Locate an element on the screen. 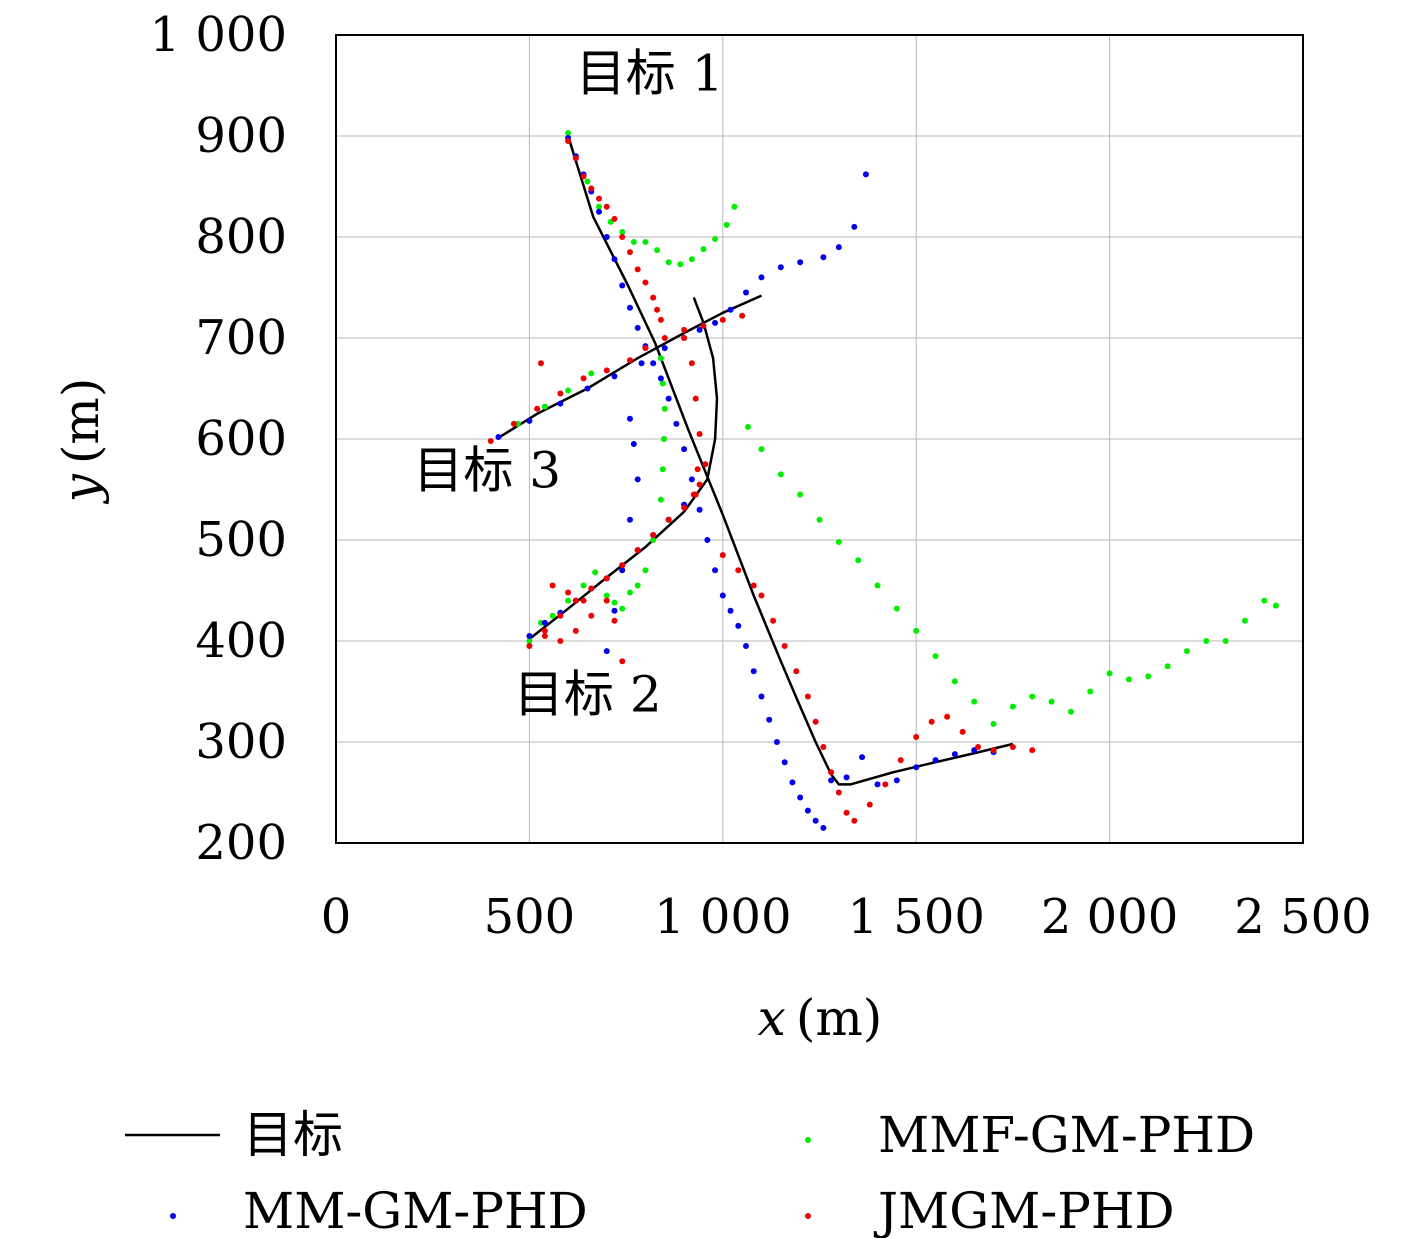 Image resolution: width=1417 pixels, height=1238 pixels. y-tick-label-3: 500 is located at coordinates (241, 540).